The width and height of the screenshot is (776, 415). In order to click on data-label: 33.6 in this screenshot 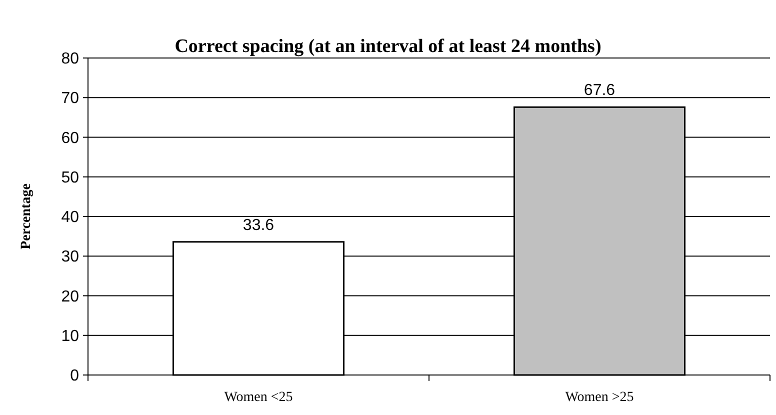, I will do `click(258, 225)`.